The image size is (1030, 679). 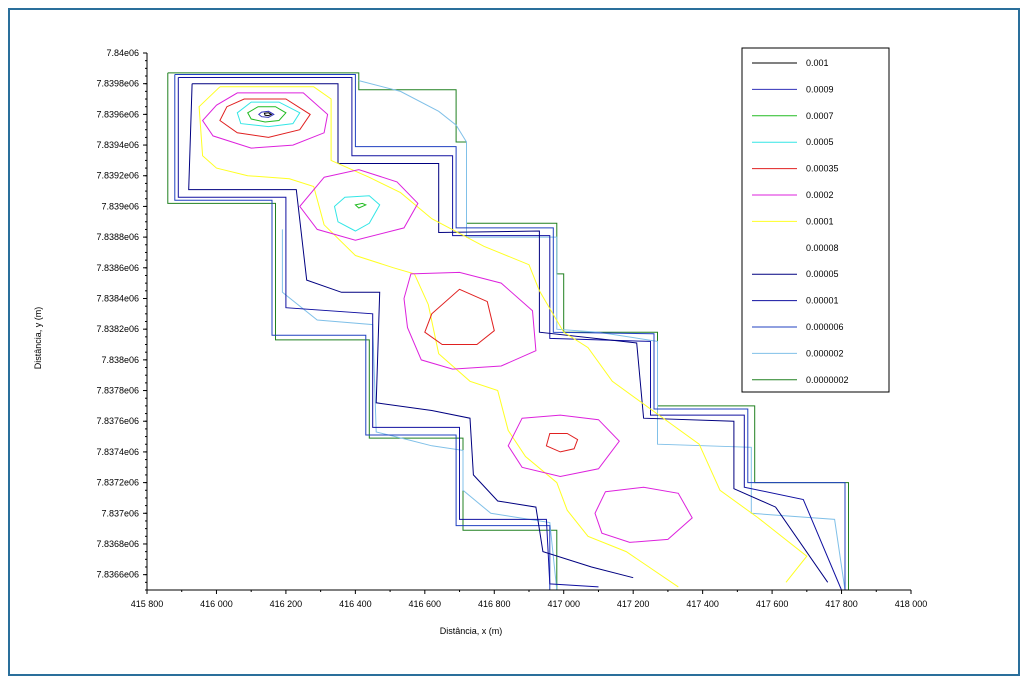 I want to click on x-tick-label: 416 200, so click(x=286, y=604).